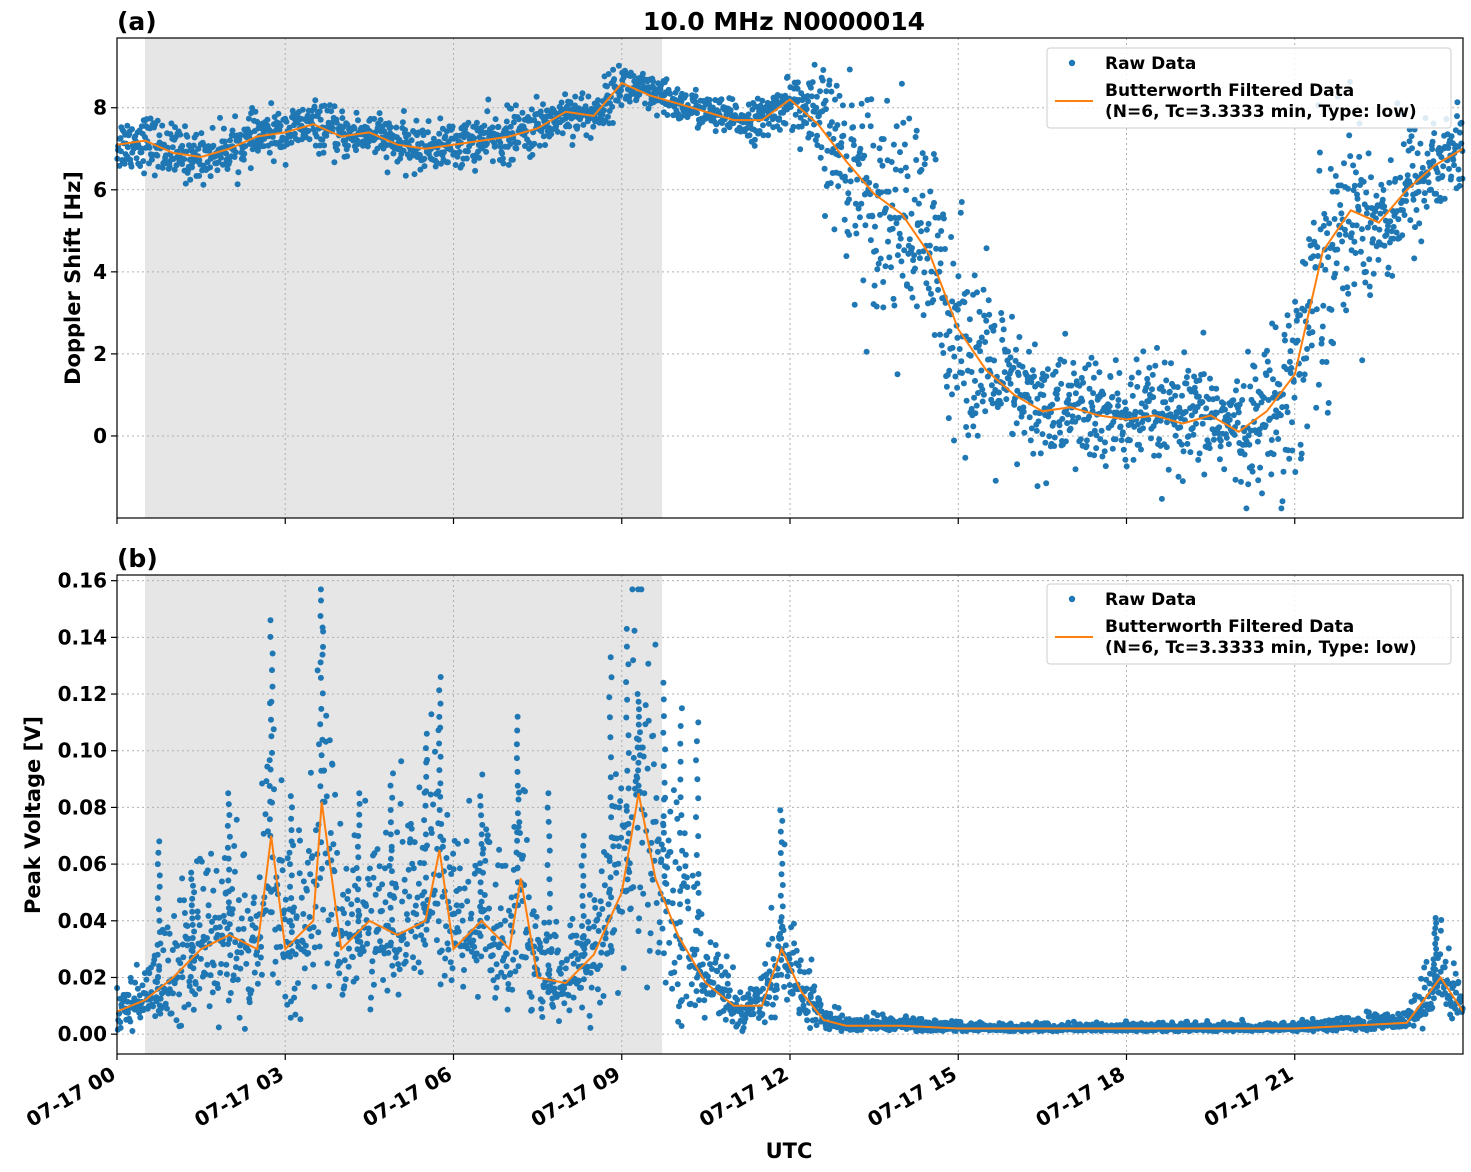 This screenshot has width=1471, height=1172. Describe the element at coordinates (1261, 112) in the screenshot. I see `legend-filtered-params: (N=6, Tc=3.3333 min, Type: low)` at that location.